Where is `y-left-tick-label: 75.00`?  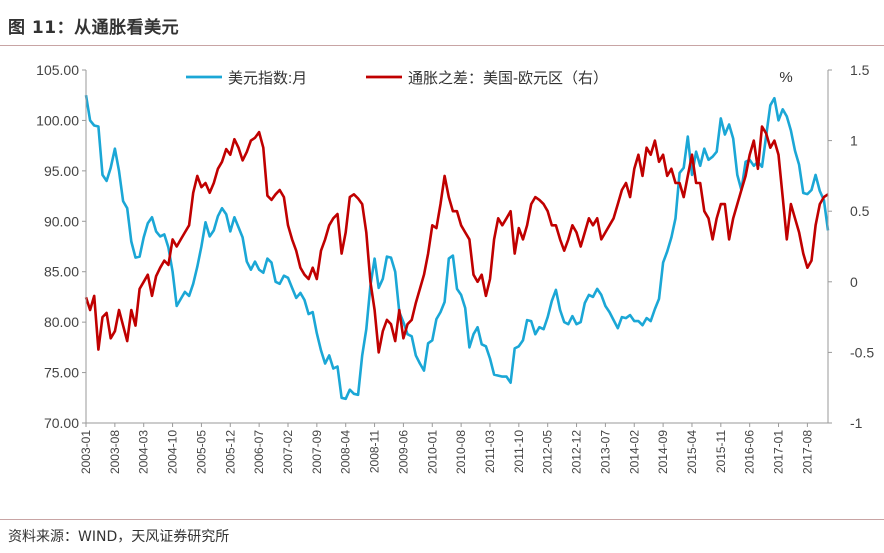
y-left-tick-label: 75.00 is located at coordinates (61, 373).